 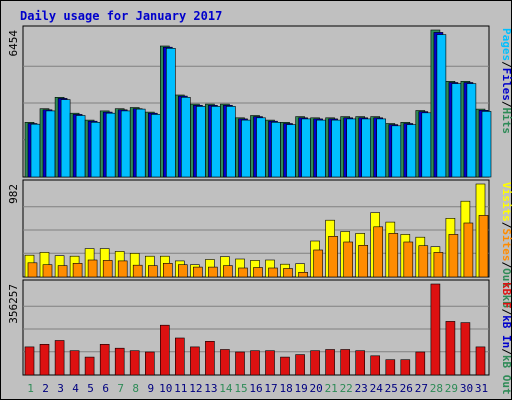 I want to click on legend-entry: Pages, so click(x=506, y=44).